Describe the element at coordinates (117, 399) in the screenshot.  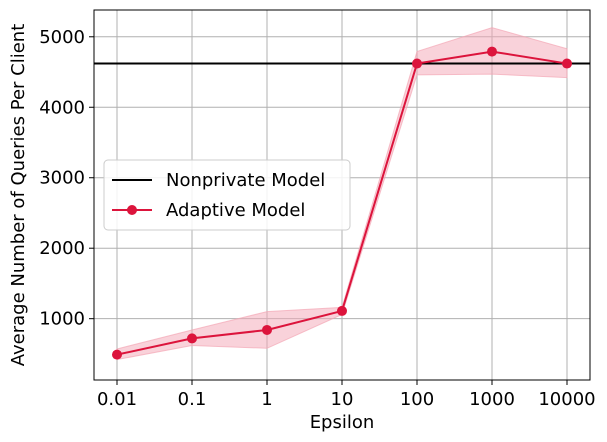
I see `x-tick-label: 0.01` at that location.